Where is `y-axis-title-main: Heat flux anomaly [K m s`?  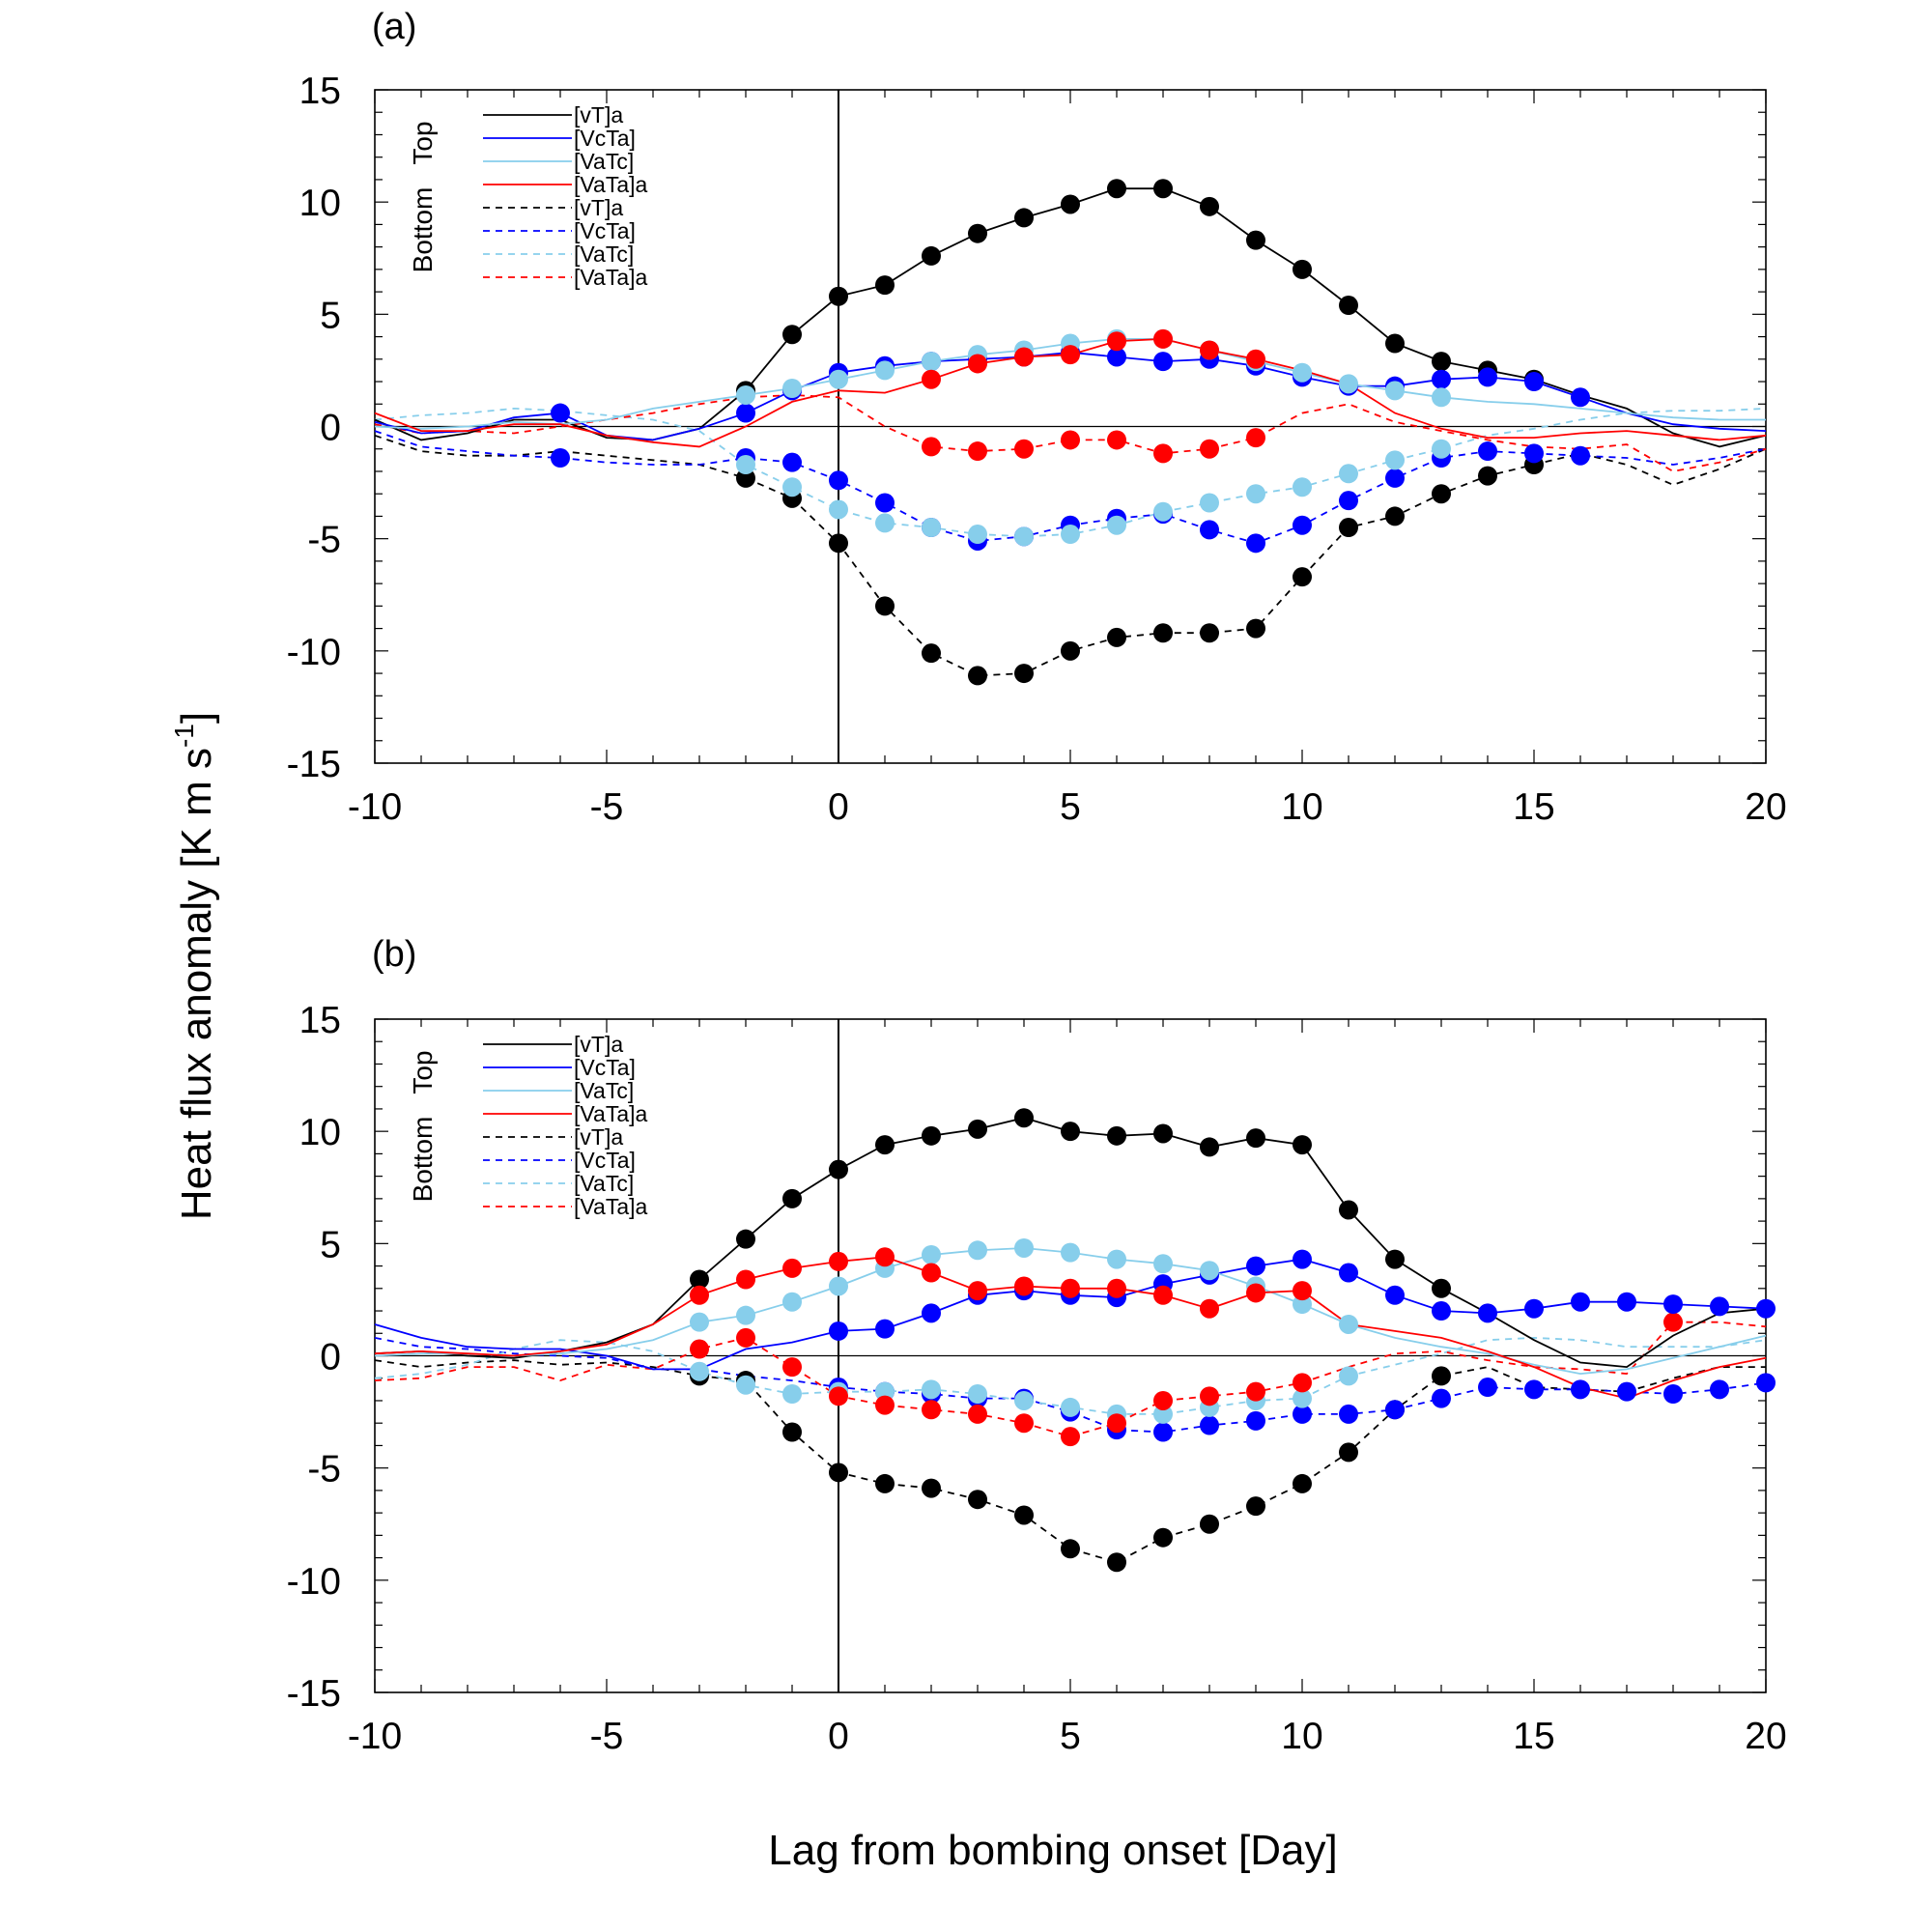 y-axis-title-main: Heat flux anomaly [K m s is located at coordinates (196, 984).